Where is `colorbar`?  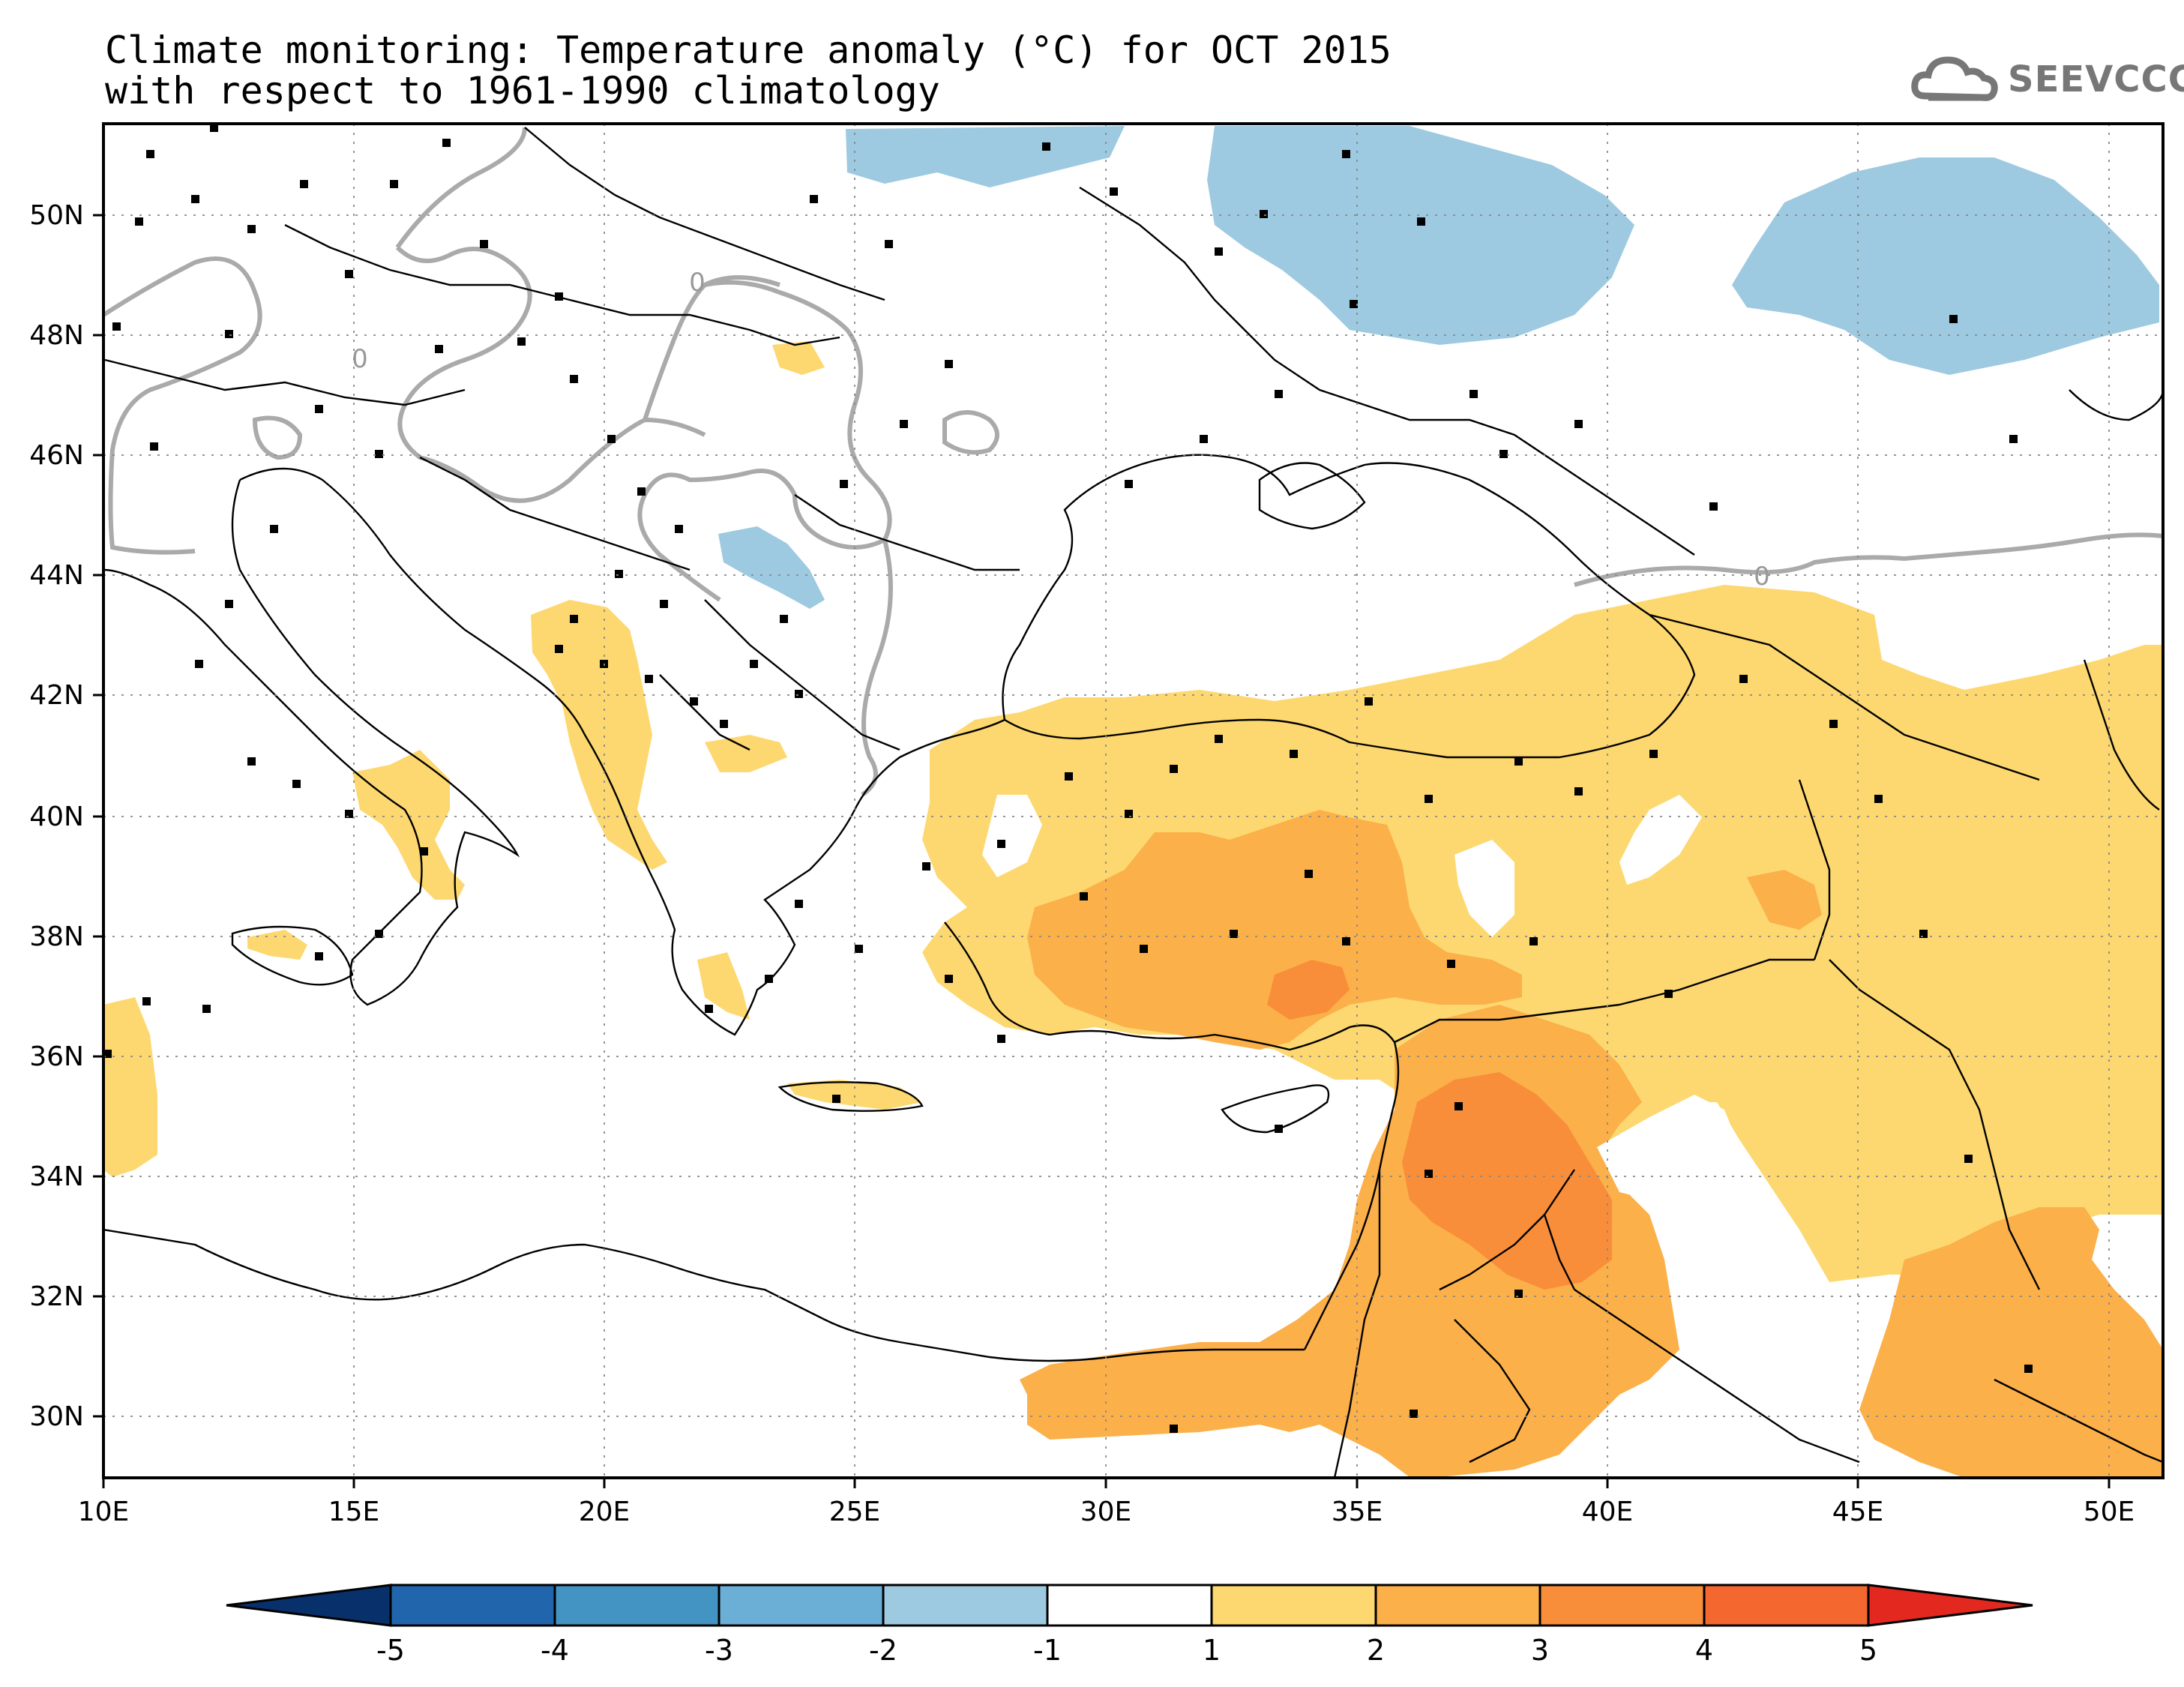
colorbar is located at coordinates (1129, 1605).